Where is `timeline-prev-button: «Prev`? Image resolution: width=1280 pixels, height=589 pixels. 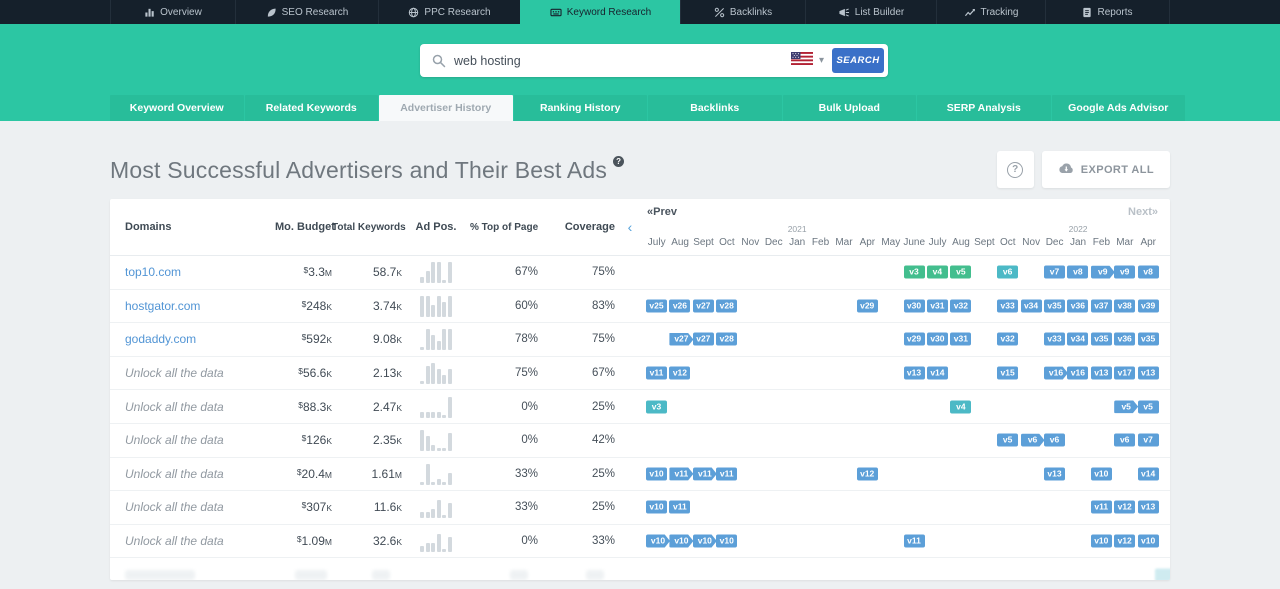 timeline-prev-button: «Prev is located at coordinates (662, 212).